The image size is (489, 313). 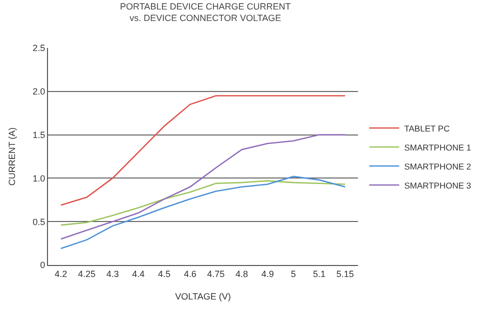 What do you see at coordinates (112, 273) in the screenshot?
I see `x-tick-label: 4.3` at bounding box center [112, 273].